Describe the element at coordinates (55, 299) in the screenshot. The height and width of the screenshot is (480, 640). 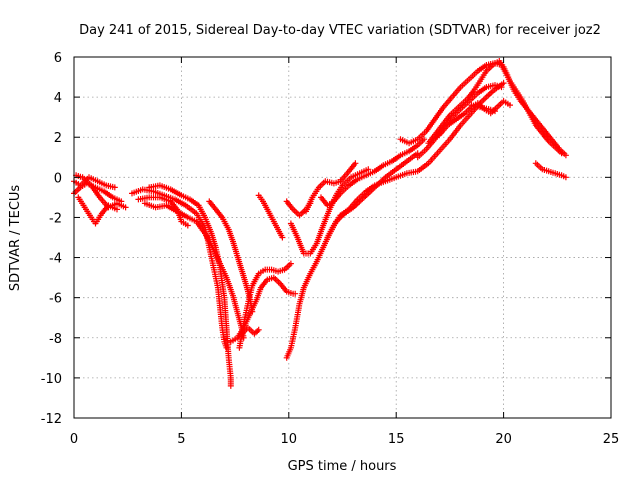
I see `y-tick-label: -6` at that location.